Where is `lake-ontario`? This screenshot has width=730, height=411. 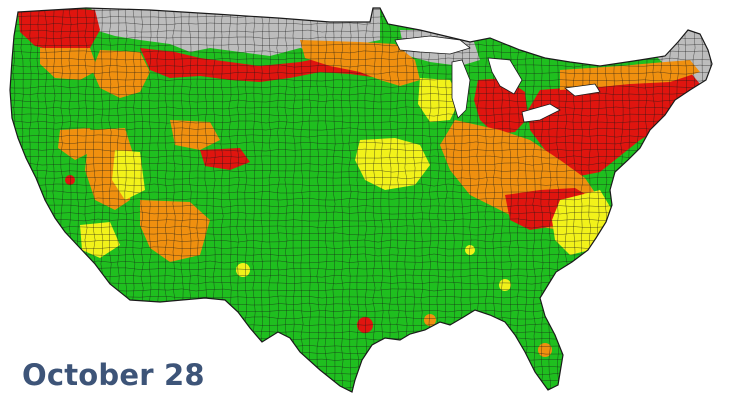 lake-ontario is located at coordinates (582, 90).